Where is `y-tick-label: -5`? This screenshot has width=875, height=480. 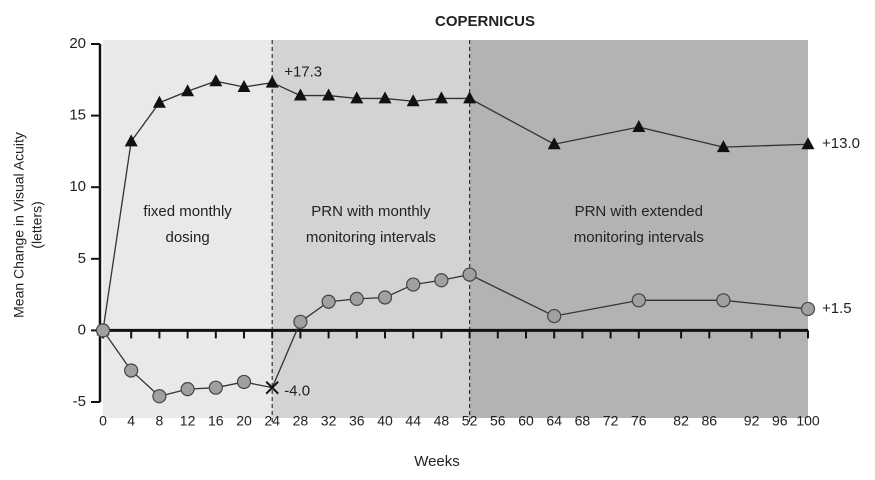 y-tick-label: -5 is located at coordinates (79, 401).